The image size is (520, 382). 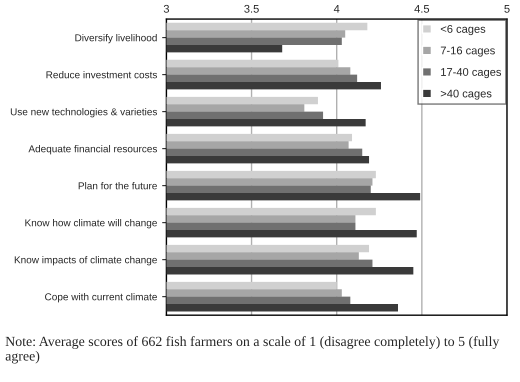 What do you see at coordinates (85, 261) in the screenshot?
I see `y-tick-label: Know impacts of climate change` at bounding box center [85, 261].